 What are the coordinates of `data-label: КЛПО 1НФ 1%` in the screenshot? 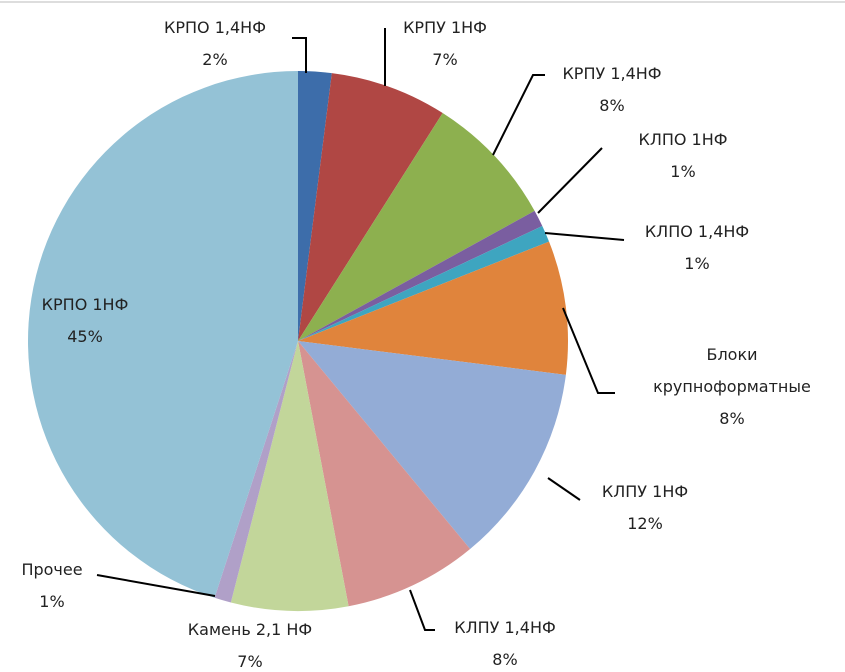 It's located at (682, 156).